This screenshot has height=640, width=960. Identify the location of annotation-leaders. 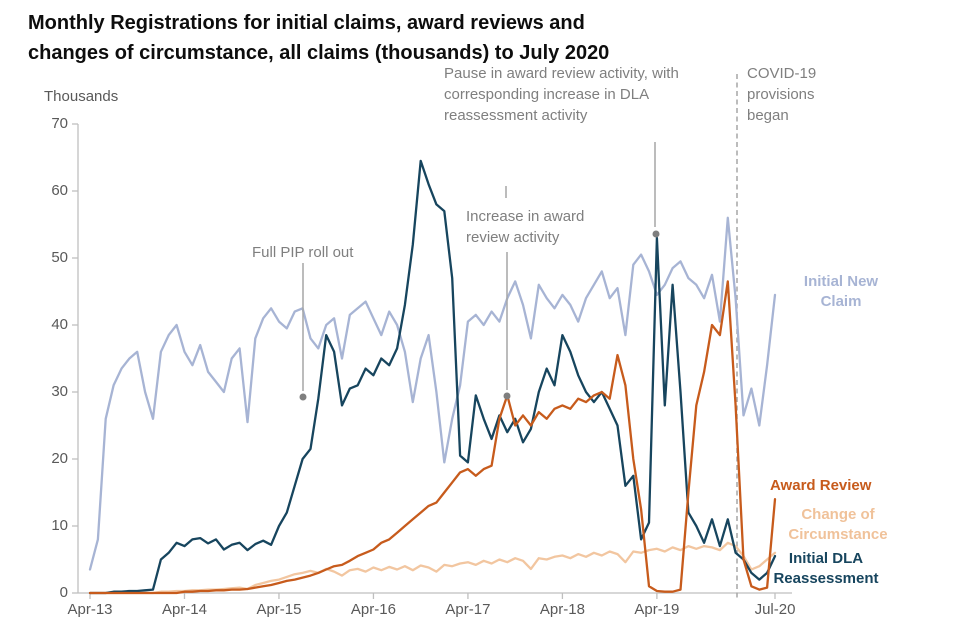
(479, 266).